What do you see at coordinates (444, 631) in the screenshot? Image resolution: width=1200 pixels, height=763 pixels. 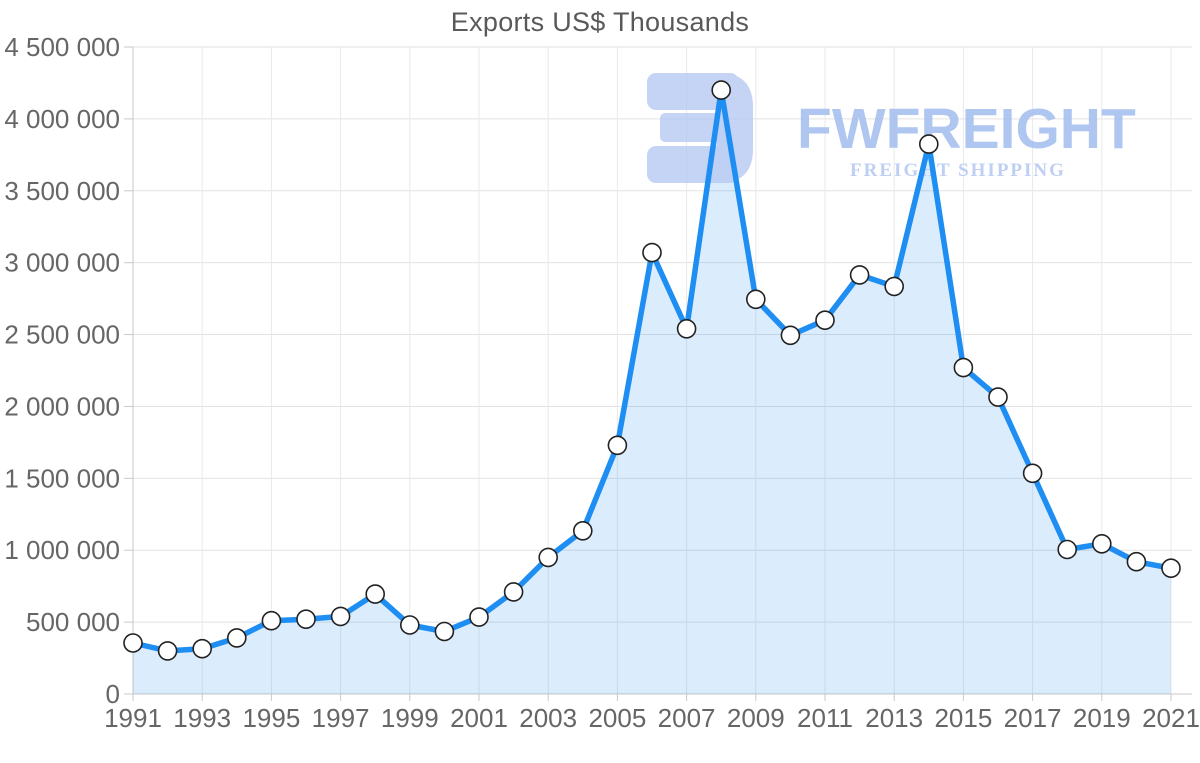 I see `data-point-marker-2000` at bounding box center [444, 631].